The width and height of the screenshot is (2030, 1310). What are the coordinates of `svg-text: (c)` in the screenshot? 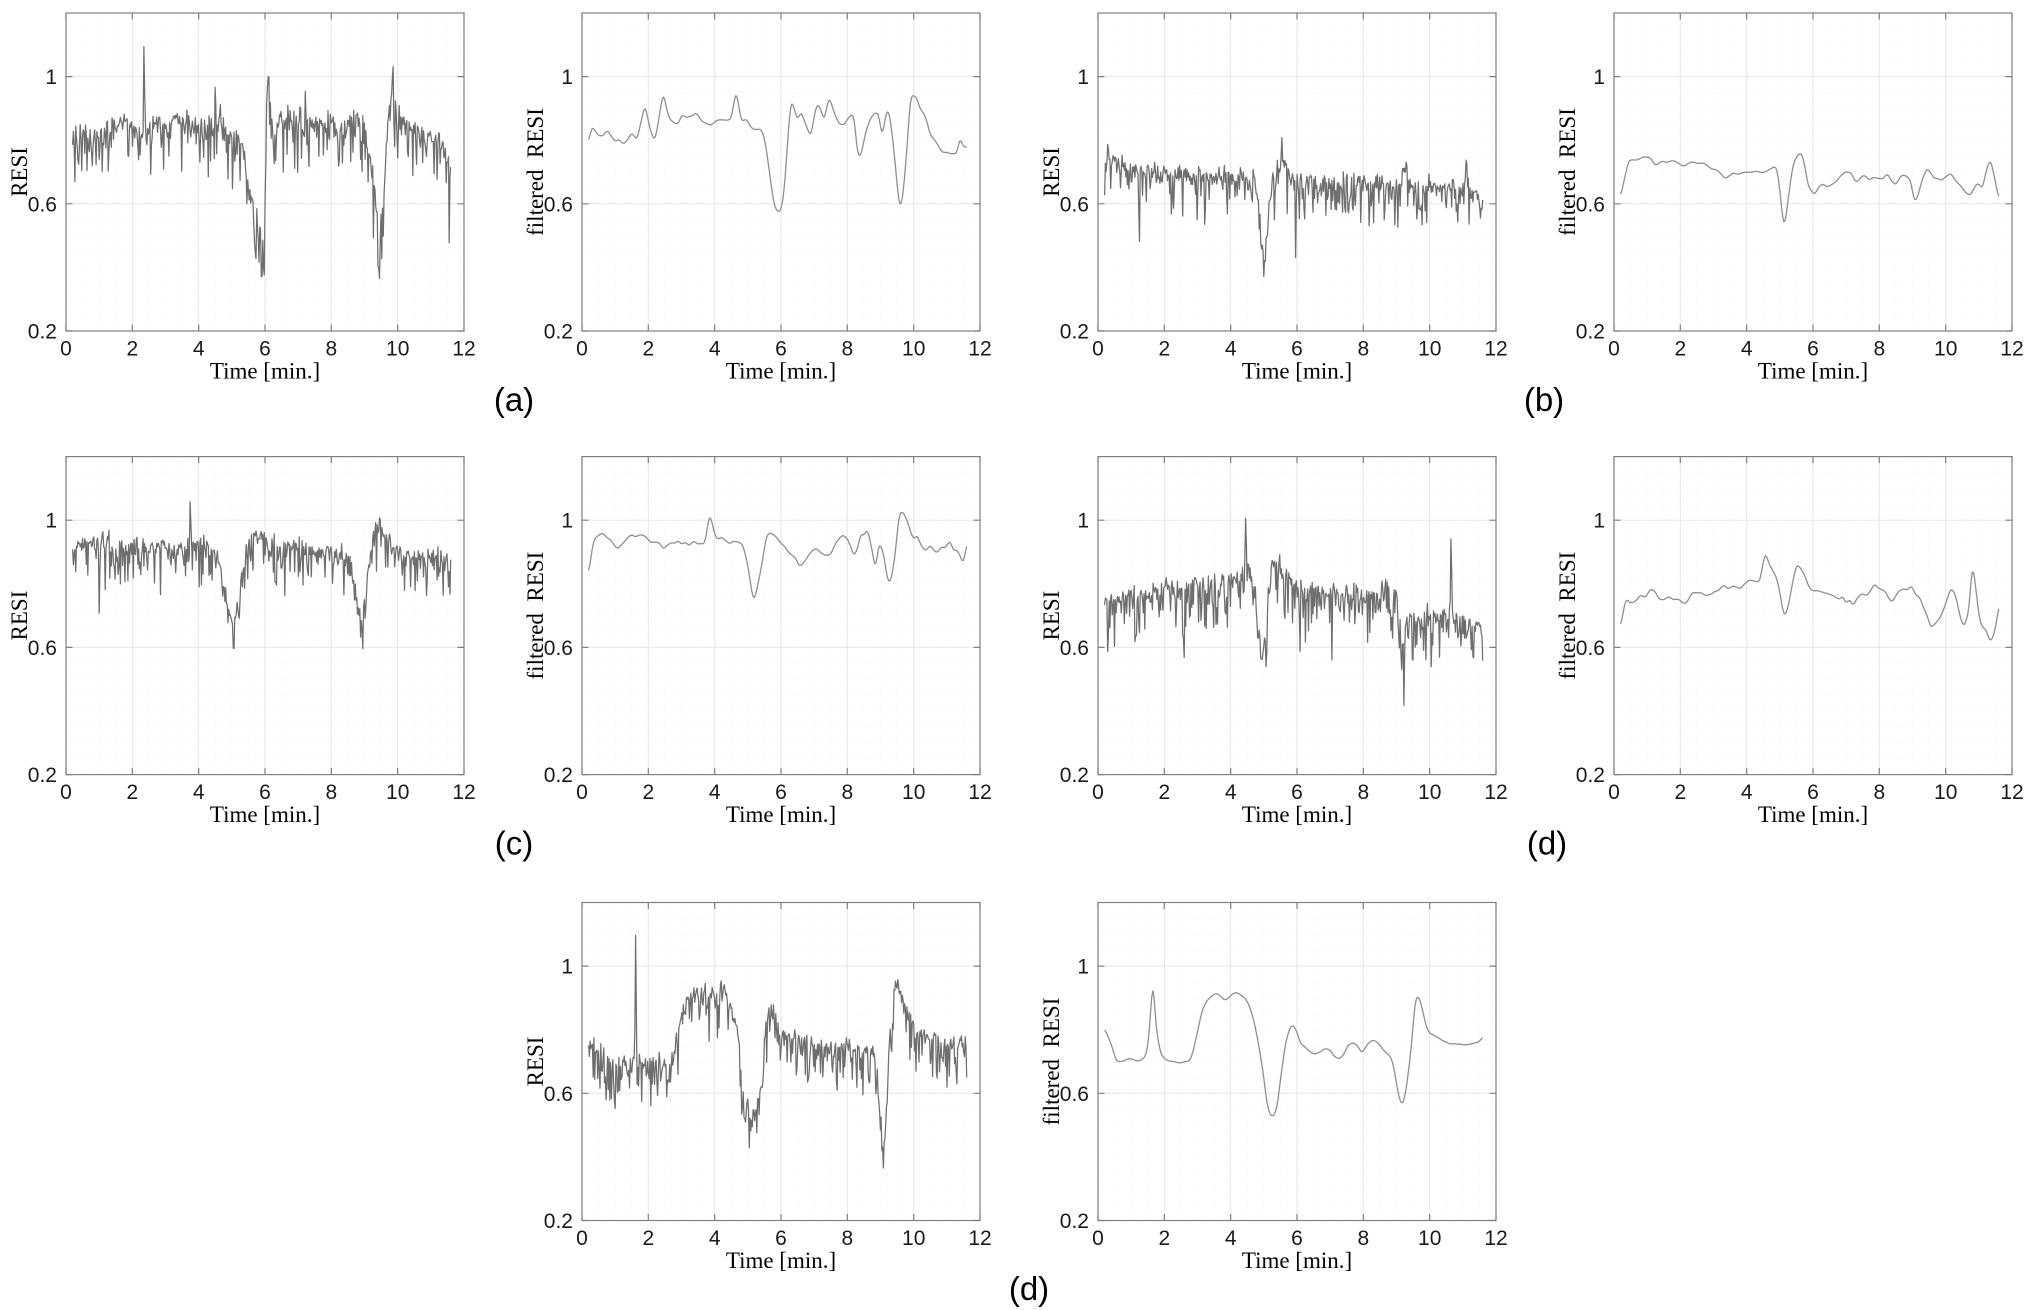 It's located at (514, 843).